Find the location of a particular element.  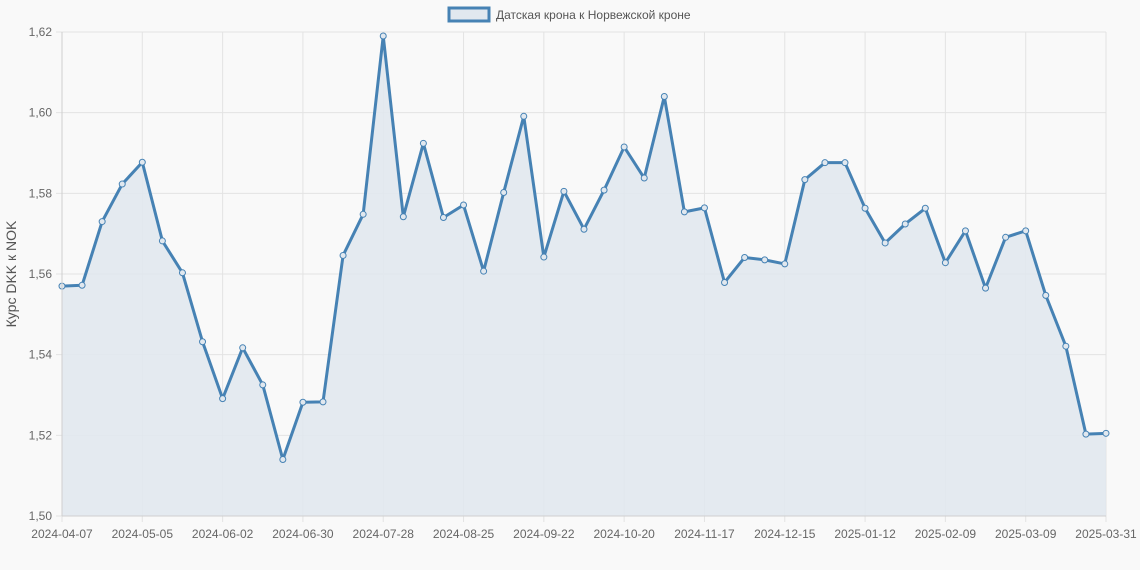

x-tick-label: 2025-03-09 is located at coordinates (1026, 534).